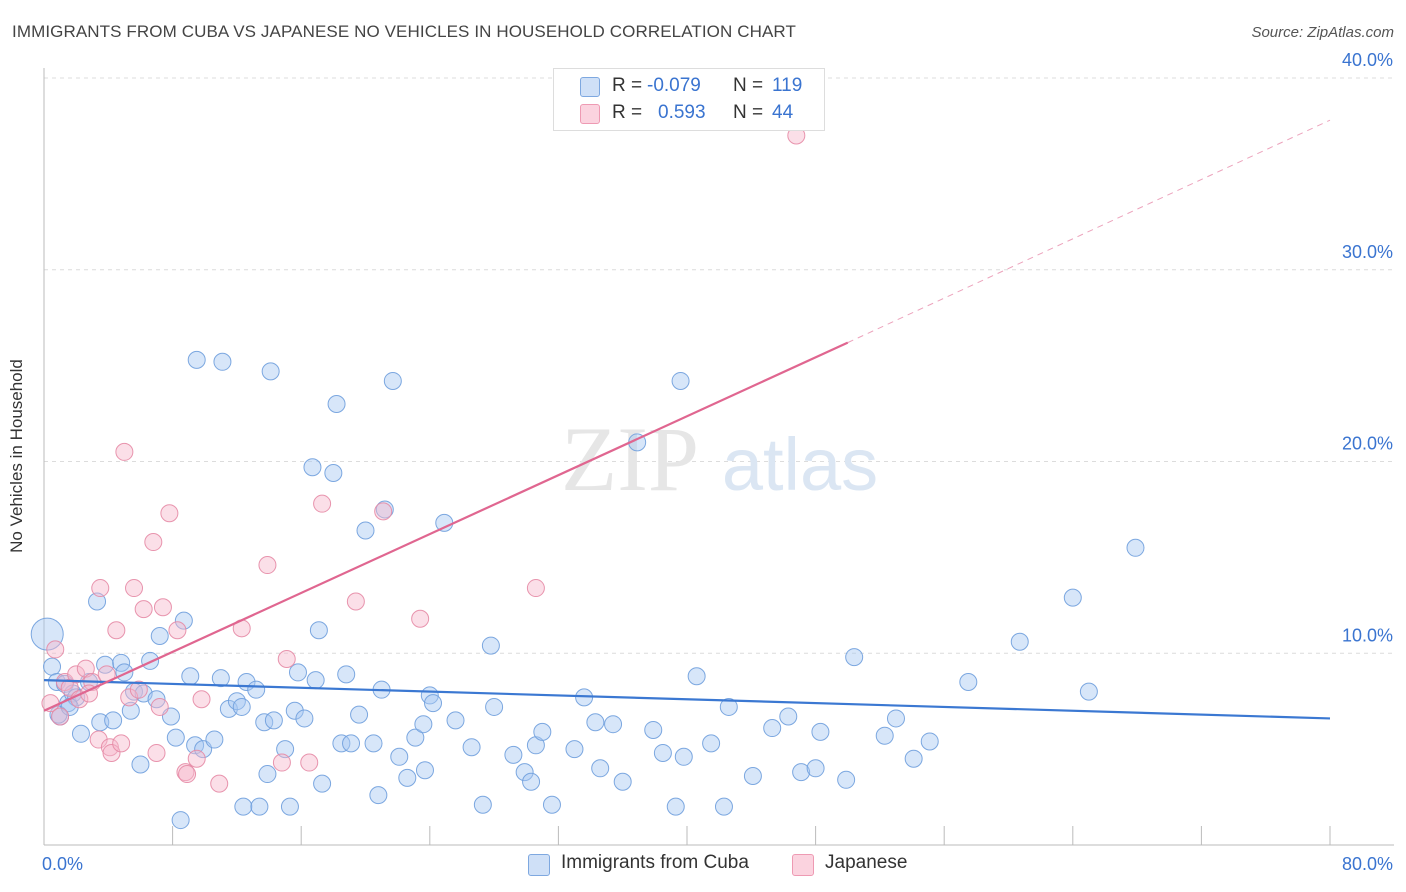 Image resolution: width=1406 pixels, height=892 pixels. I want to click on x-tick-label: 80.0%, so click(1367, 864).